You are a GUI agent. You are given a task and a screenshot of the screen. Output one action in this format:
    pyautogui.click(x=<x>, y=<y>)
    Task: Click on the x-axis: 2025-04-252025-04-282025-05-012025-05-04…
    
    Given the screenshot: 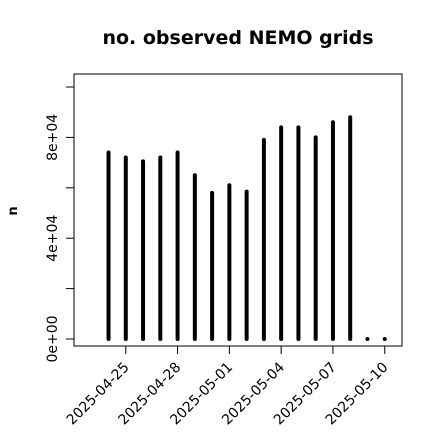 What is the action you would take?
    pyautogui.click(x=228, y=387)
    